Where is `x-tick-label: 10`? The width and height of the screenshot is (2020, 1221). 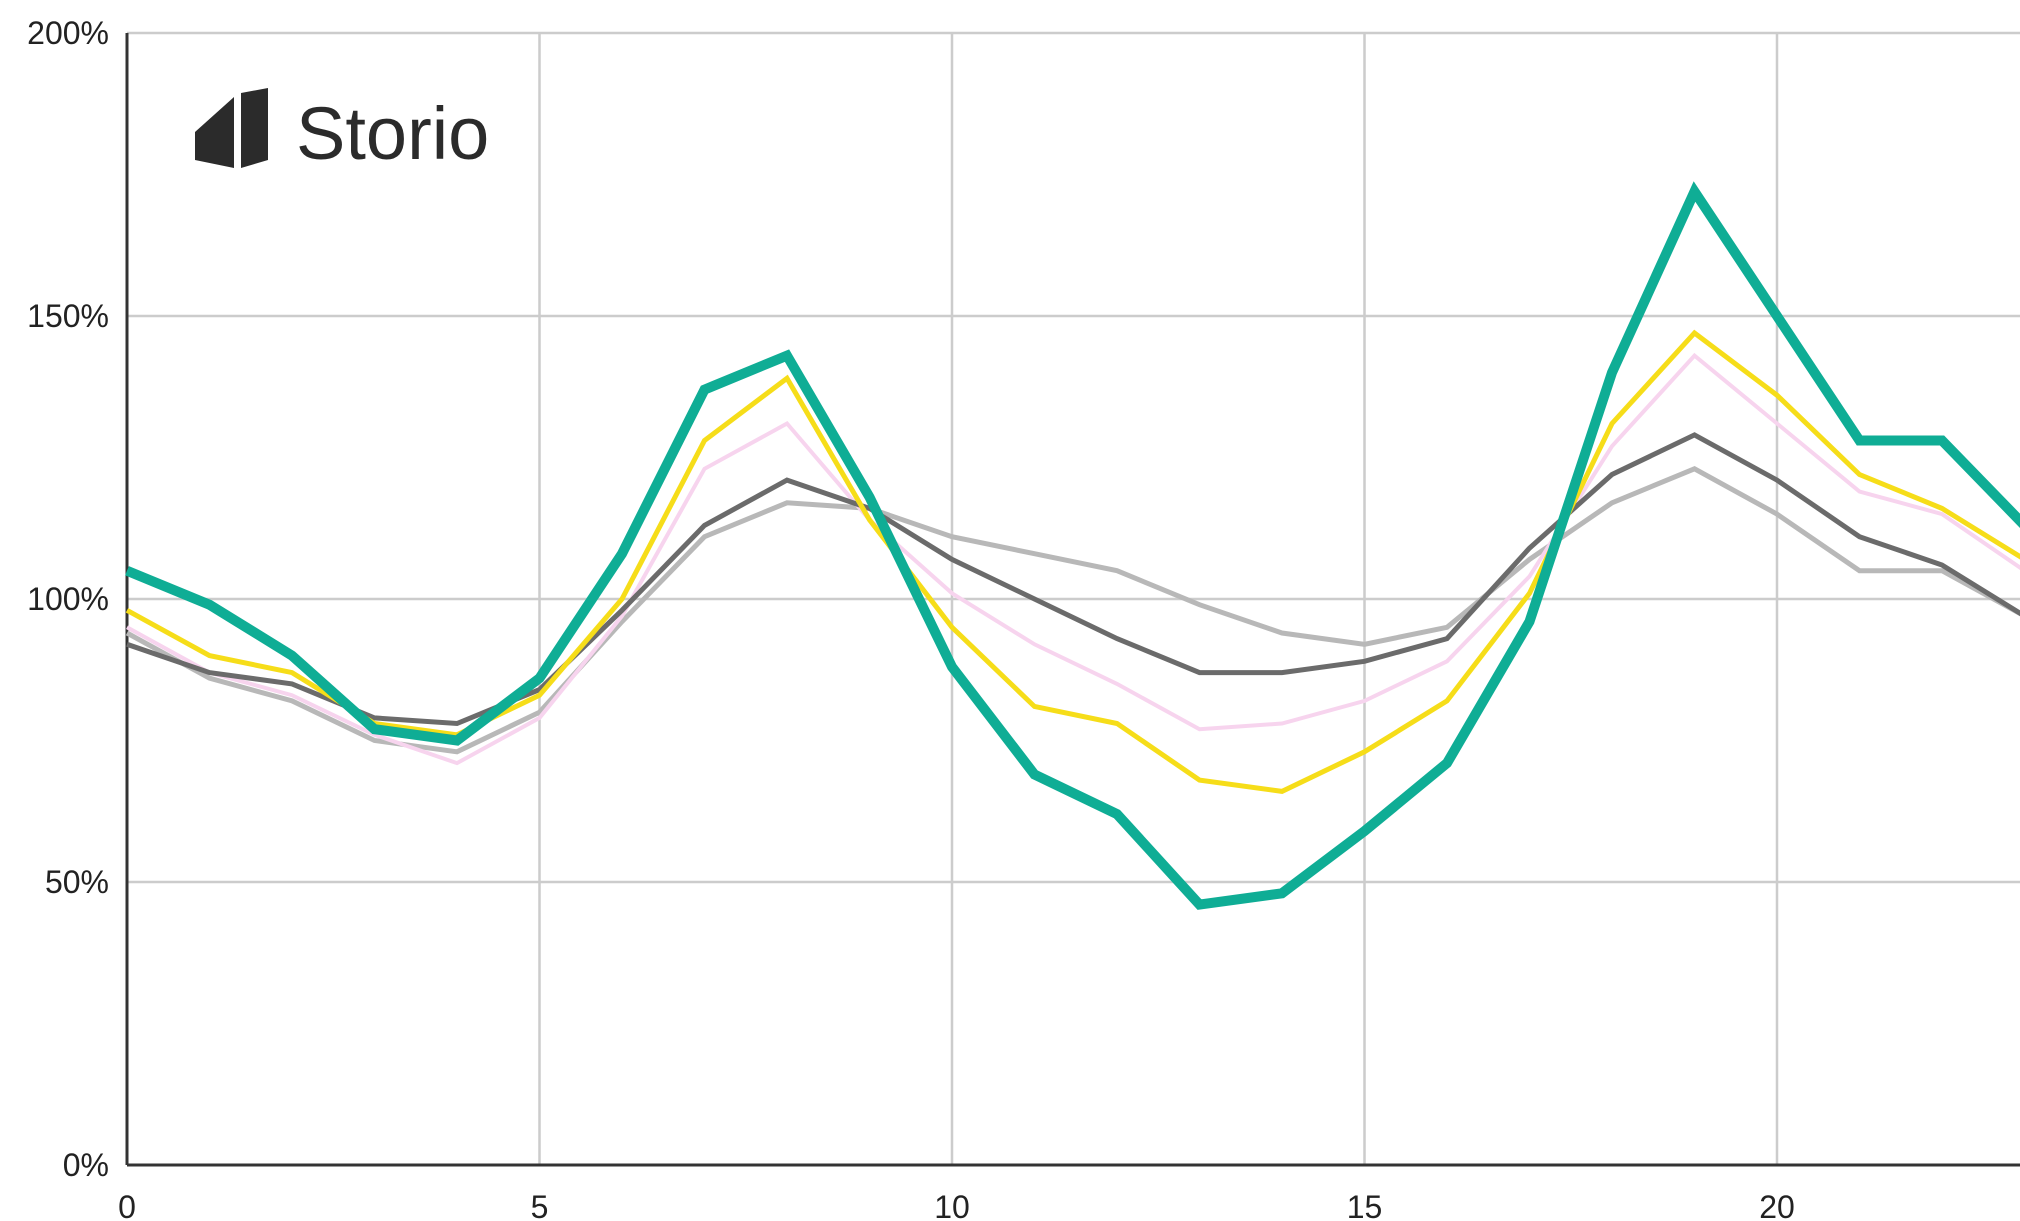
x-tick-label: 10 is located at coordinates (952, 1205).